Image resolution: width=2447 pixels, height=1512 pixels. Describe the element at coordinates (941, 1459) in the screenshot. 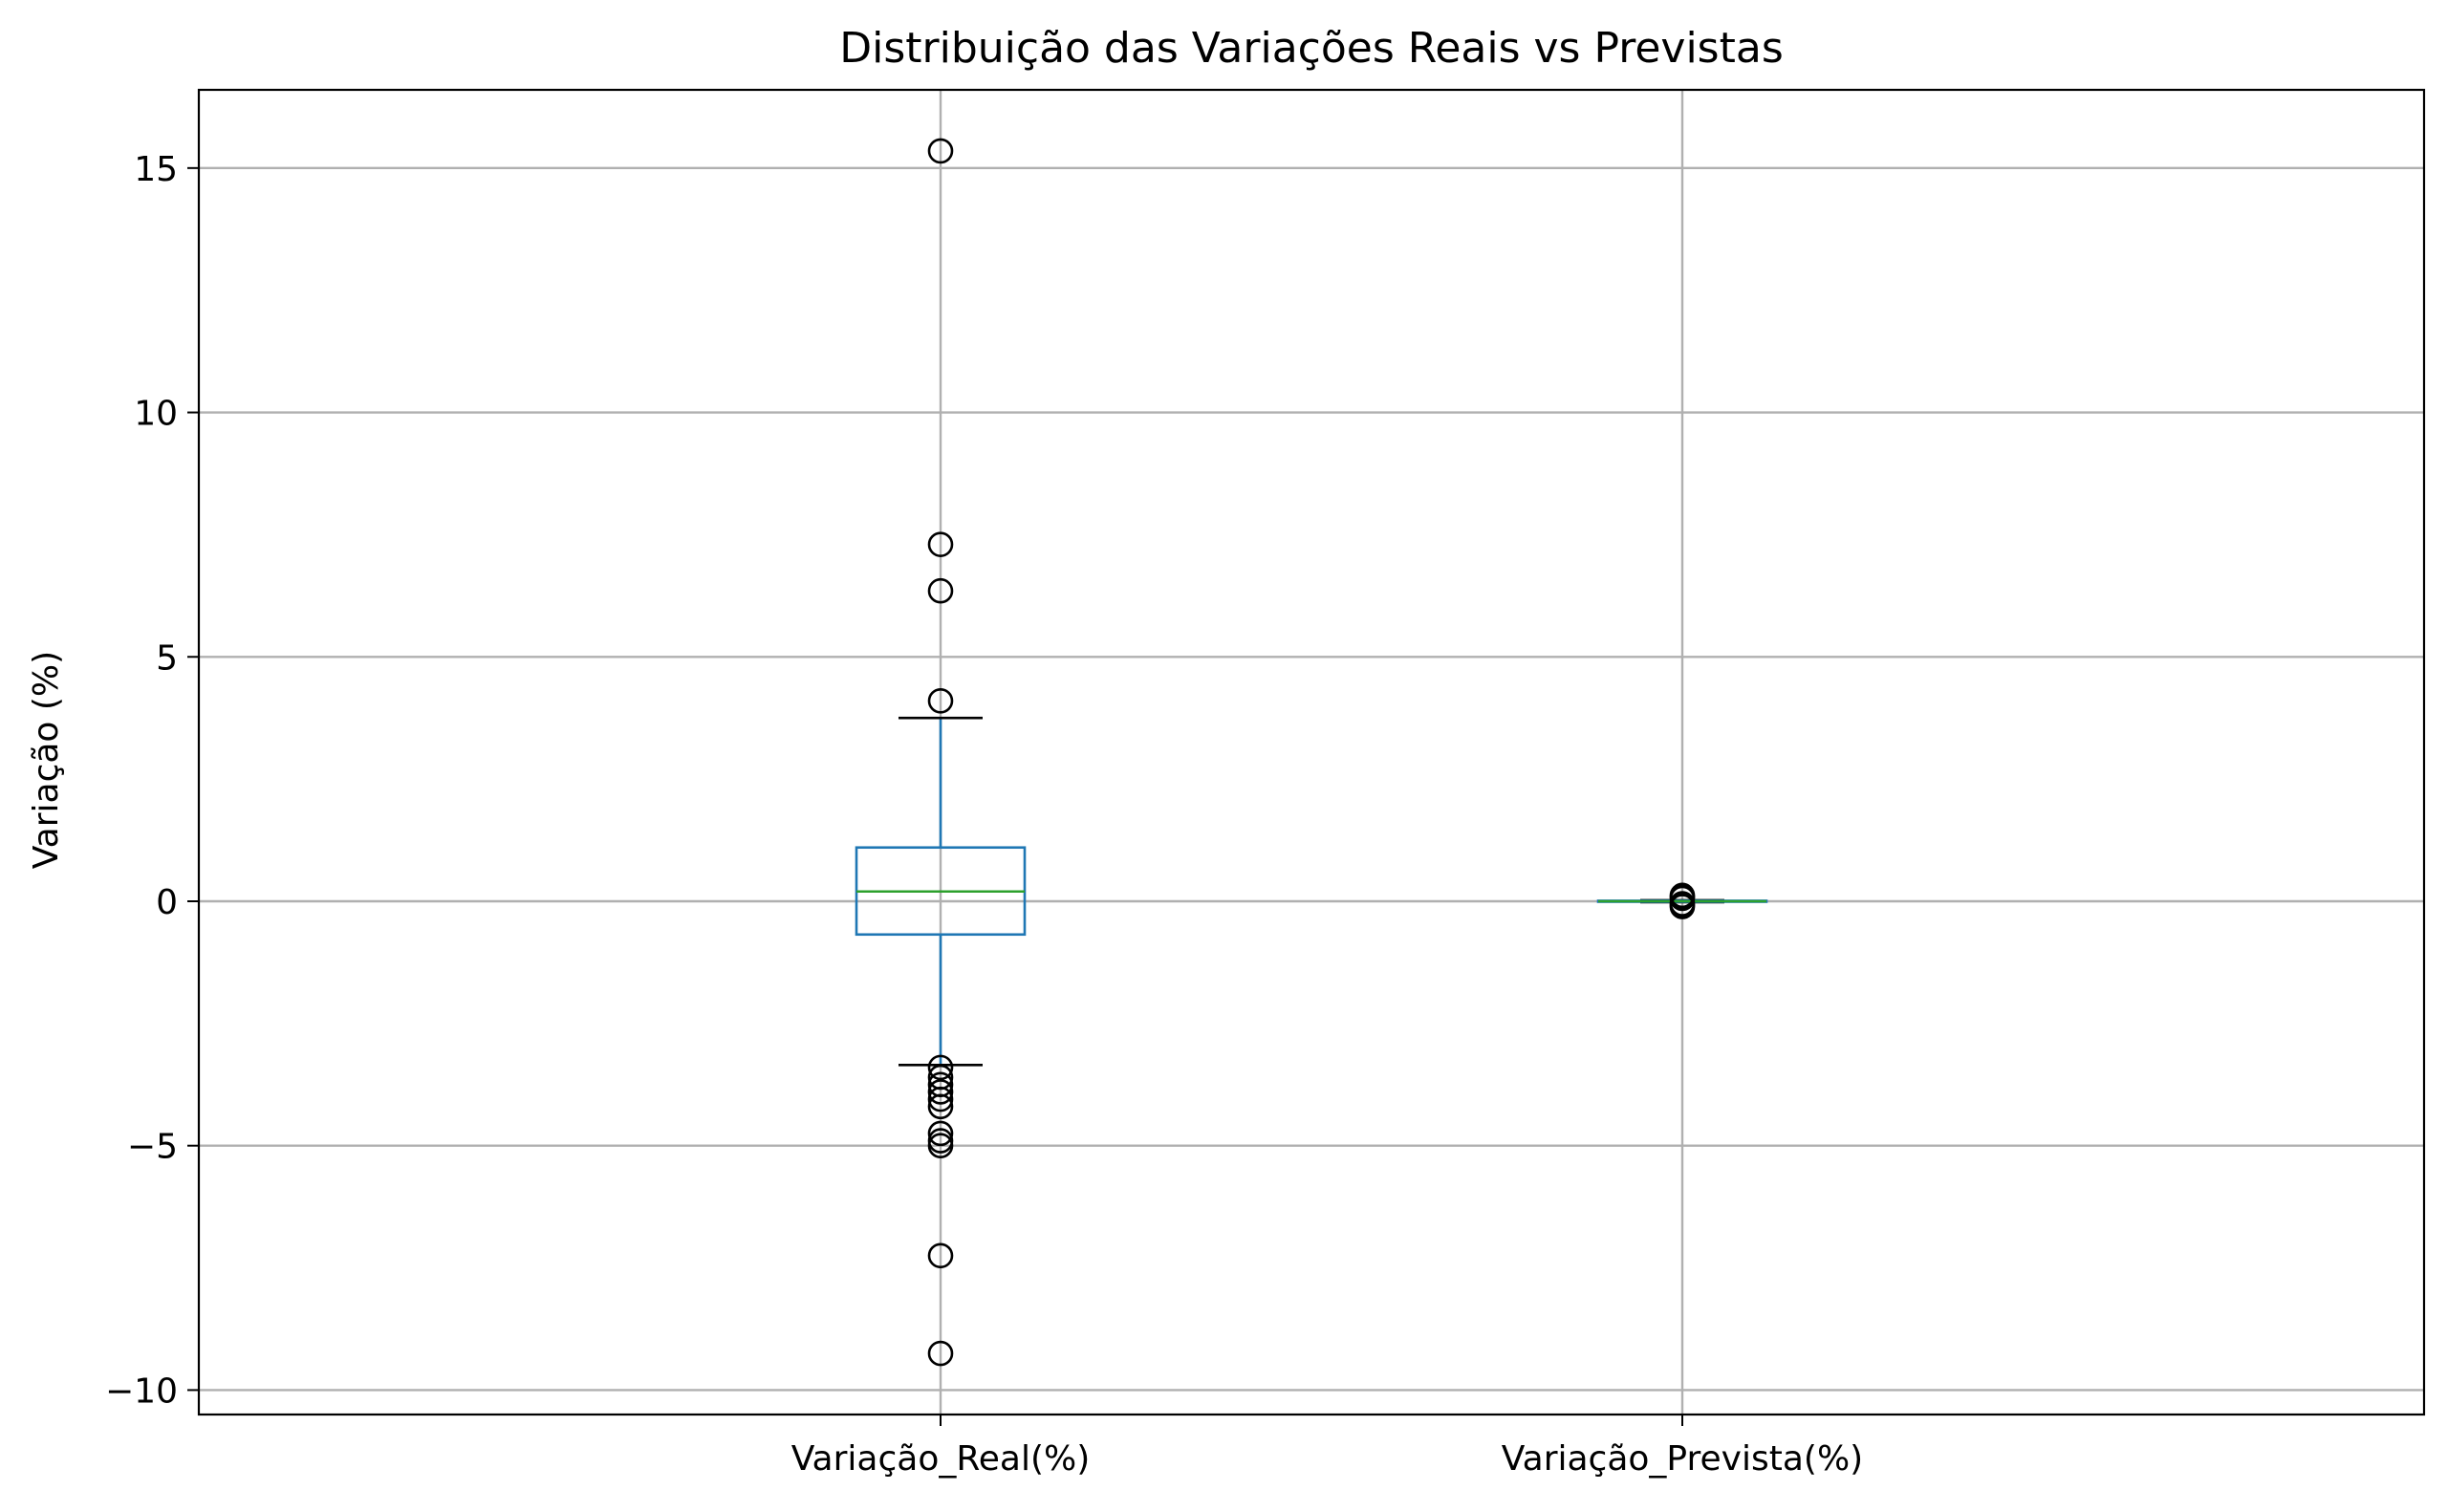

I see `x-tick-label: Variação_Real(%)` at that location.